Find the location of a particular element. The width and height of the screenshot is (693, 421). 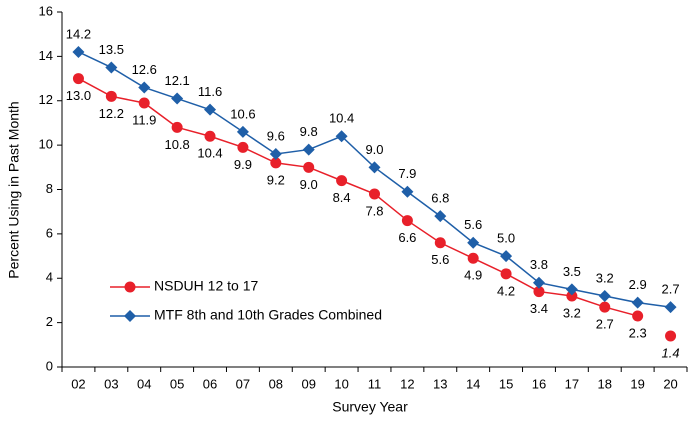

legend-label: MTF 8th and 10th Grades Combined is located at coordinates (268, 315).